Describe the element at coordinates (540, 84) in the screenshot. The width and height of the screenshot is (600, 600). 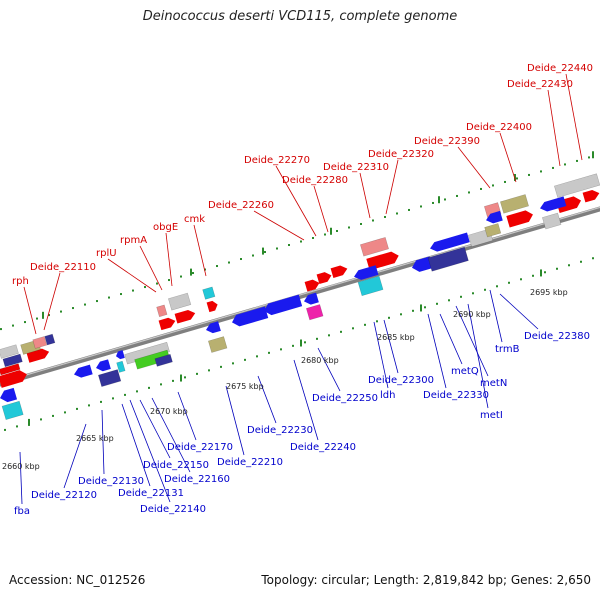
I see `gene-label-deide-22430: Deide_22430` at that location.